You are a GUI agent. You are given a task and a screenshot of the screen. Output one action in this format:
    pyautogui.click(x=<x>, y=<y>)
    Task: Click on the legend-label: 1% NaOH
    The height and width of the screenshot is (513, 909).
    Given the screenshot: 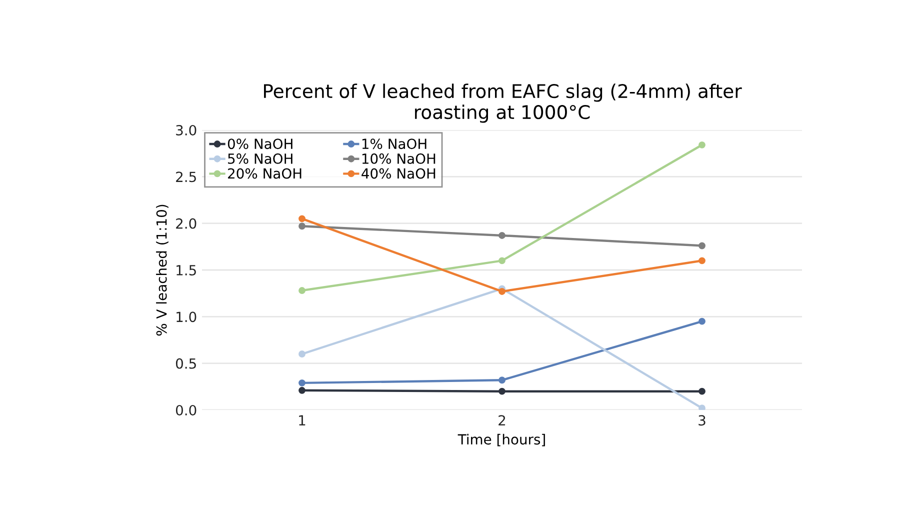 What is the action you would take?
    pyautogui.click(x=394, y=144)
    